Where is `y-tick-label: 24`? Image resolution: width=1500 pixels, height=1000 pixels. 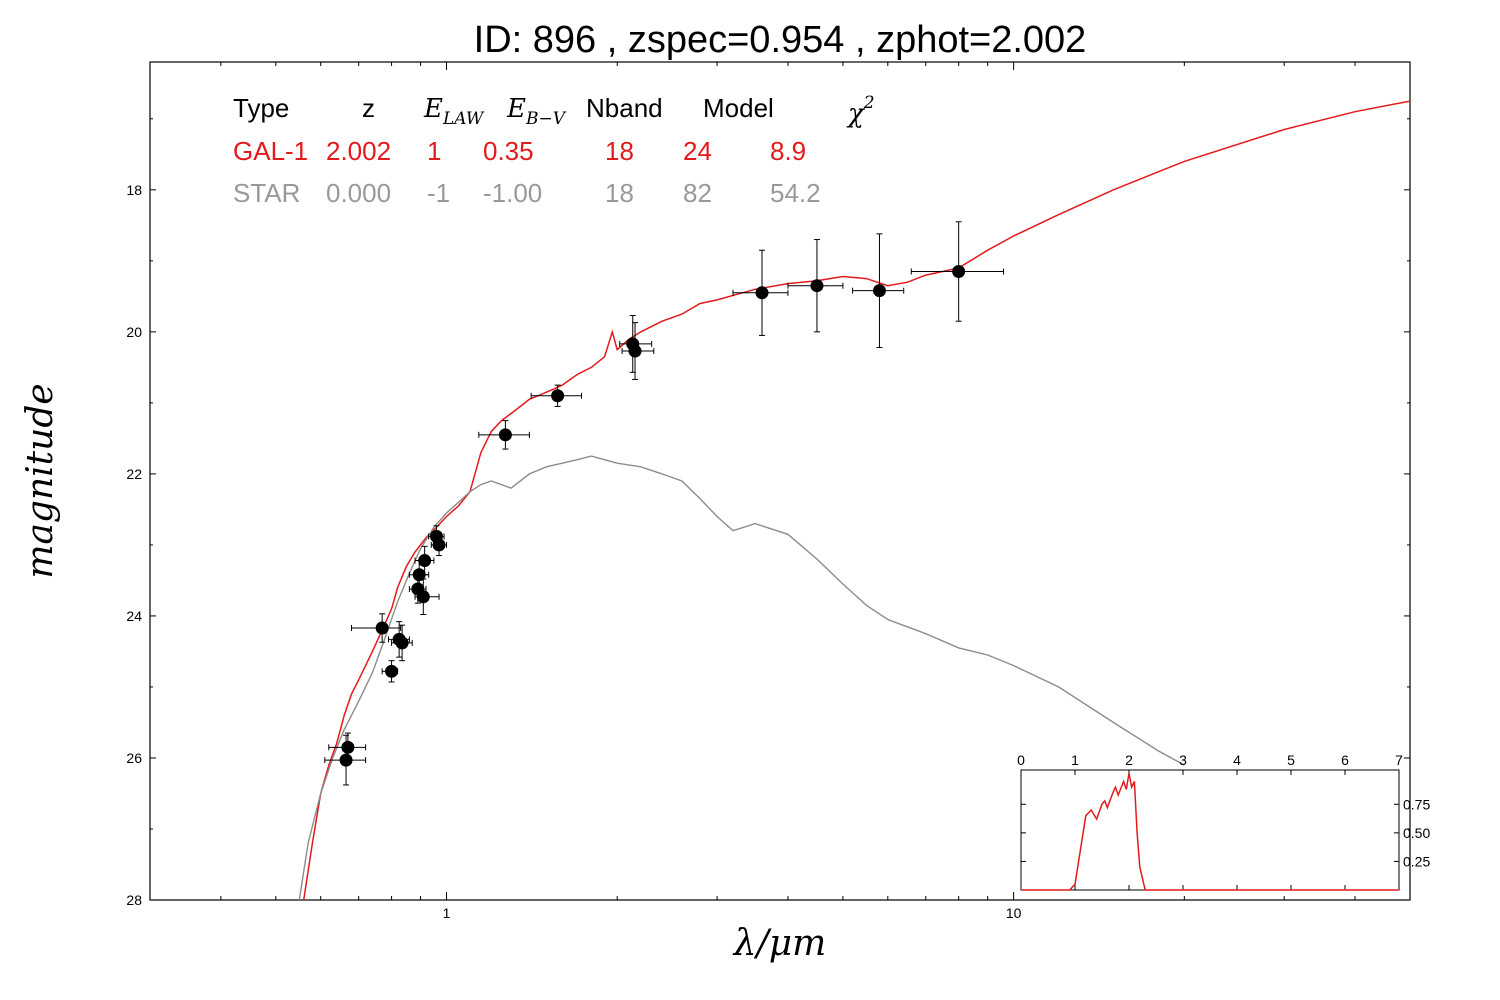 y-tick-label: 24 is located at coordinates (134, 616).